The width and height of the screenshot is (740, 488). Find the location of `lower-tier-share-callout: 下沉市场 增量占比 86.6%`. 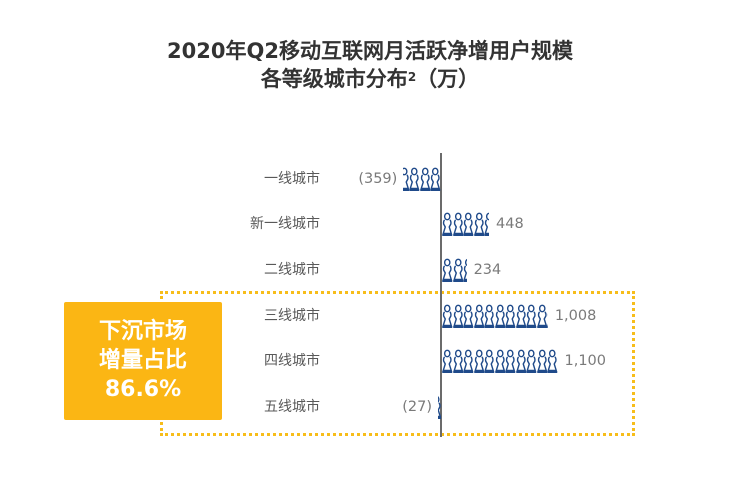

lower-tier-share-callout: 下沉市场 增量占比 86.6% is located at coordinates (143, 361).